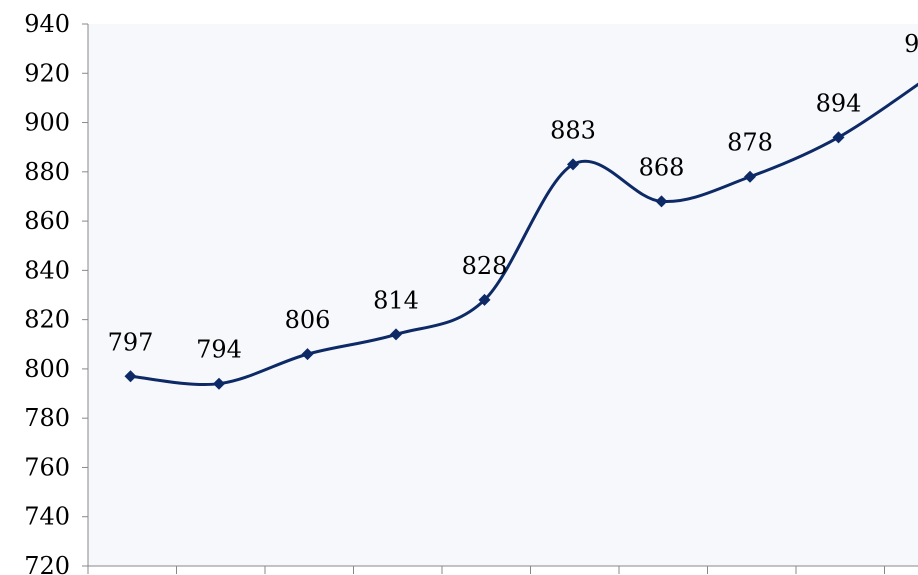  I want to click on data-label: 868, so click(662, 167).